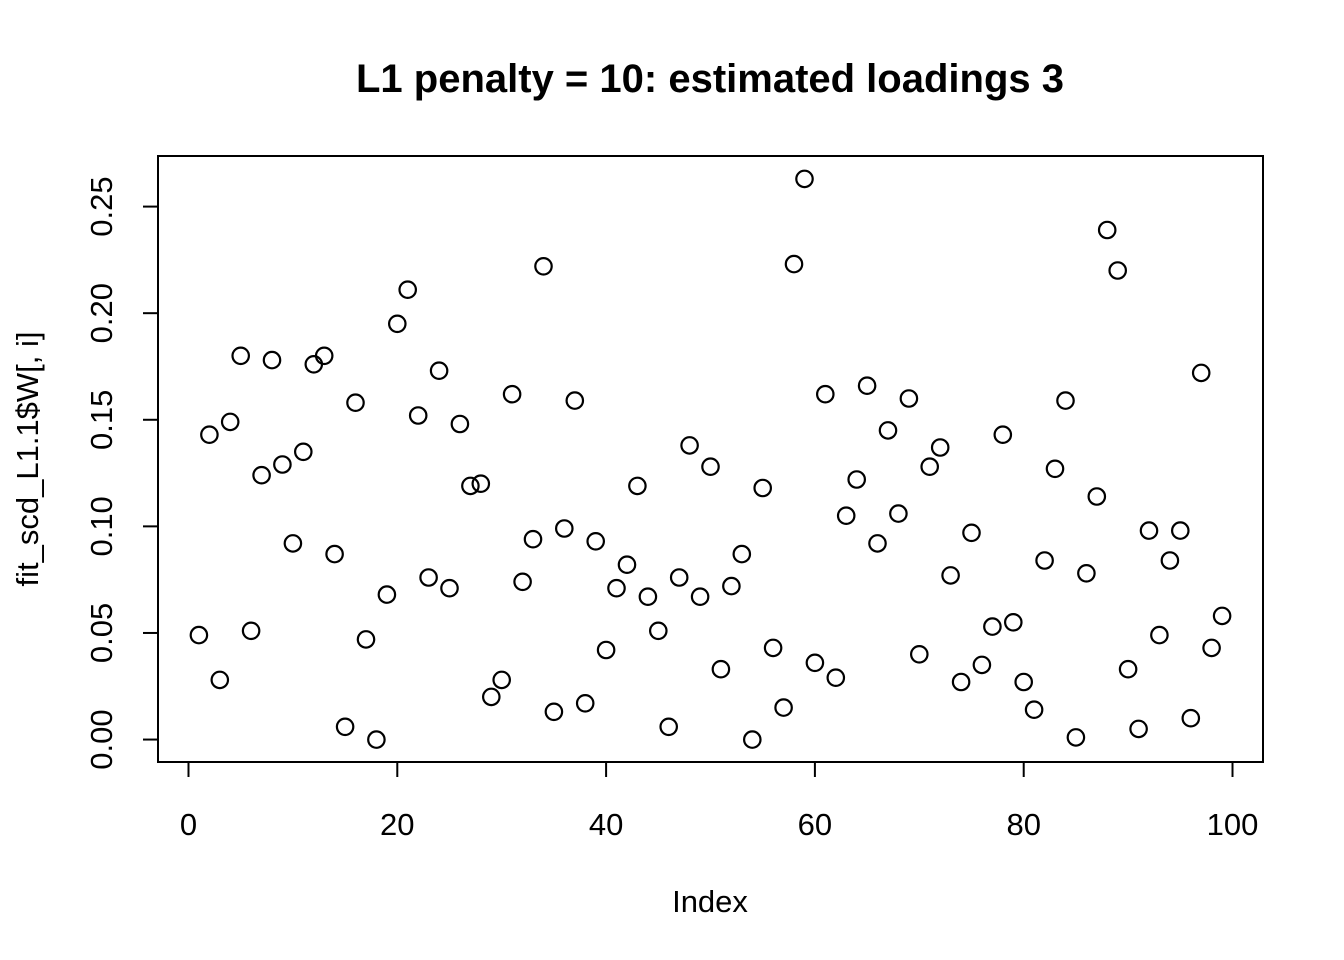 The height and width of the screenshot is (960, 1344). Describe the element at coordinates (188, 824) in the screenshot. I see `x-tick-label: 0` at that location.